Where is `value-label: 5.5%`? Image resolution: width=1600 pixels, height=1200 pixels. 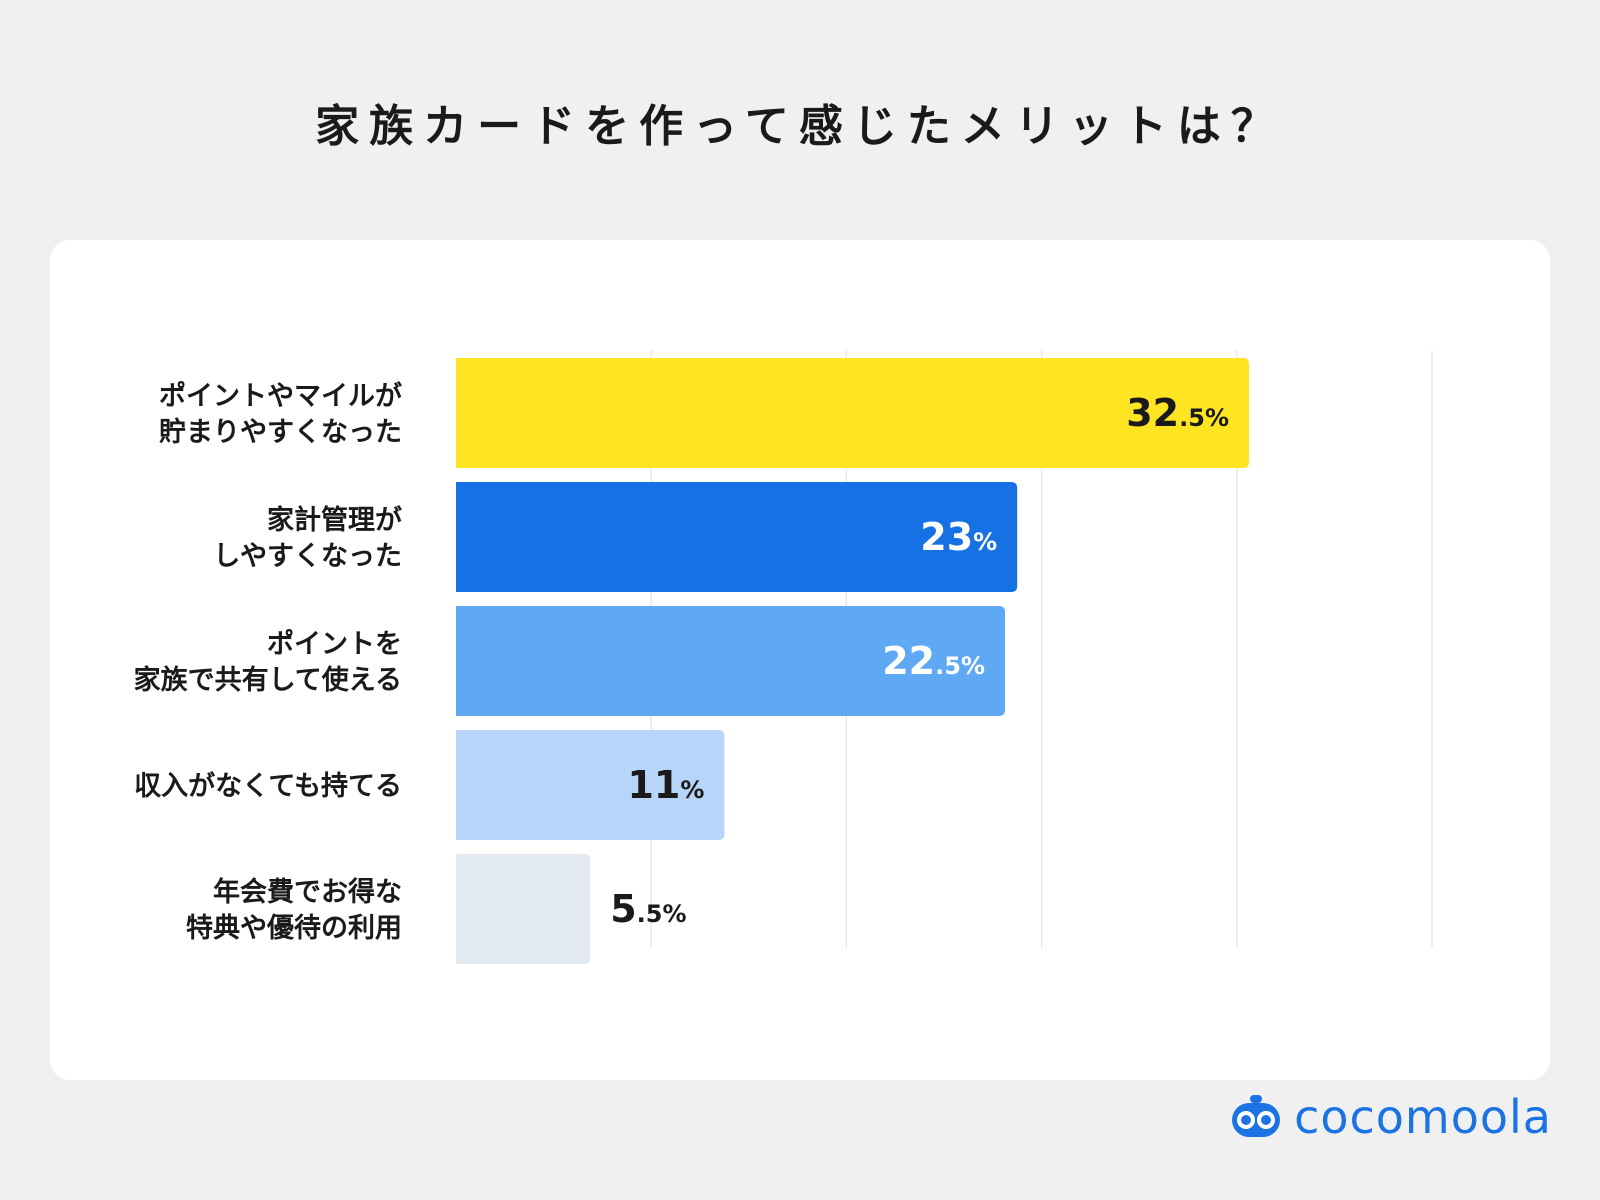
value-label: 5.5% is located at coordinates (648, 909).